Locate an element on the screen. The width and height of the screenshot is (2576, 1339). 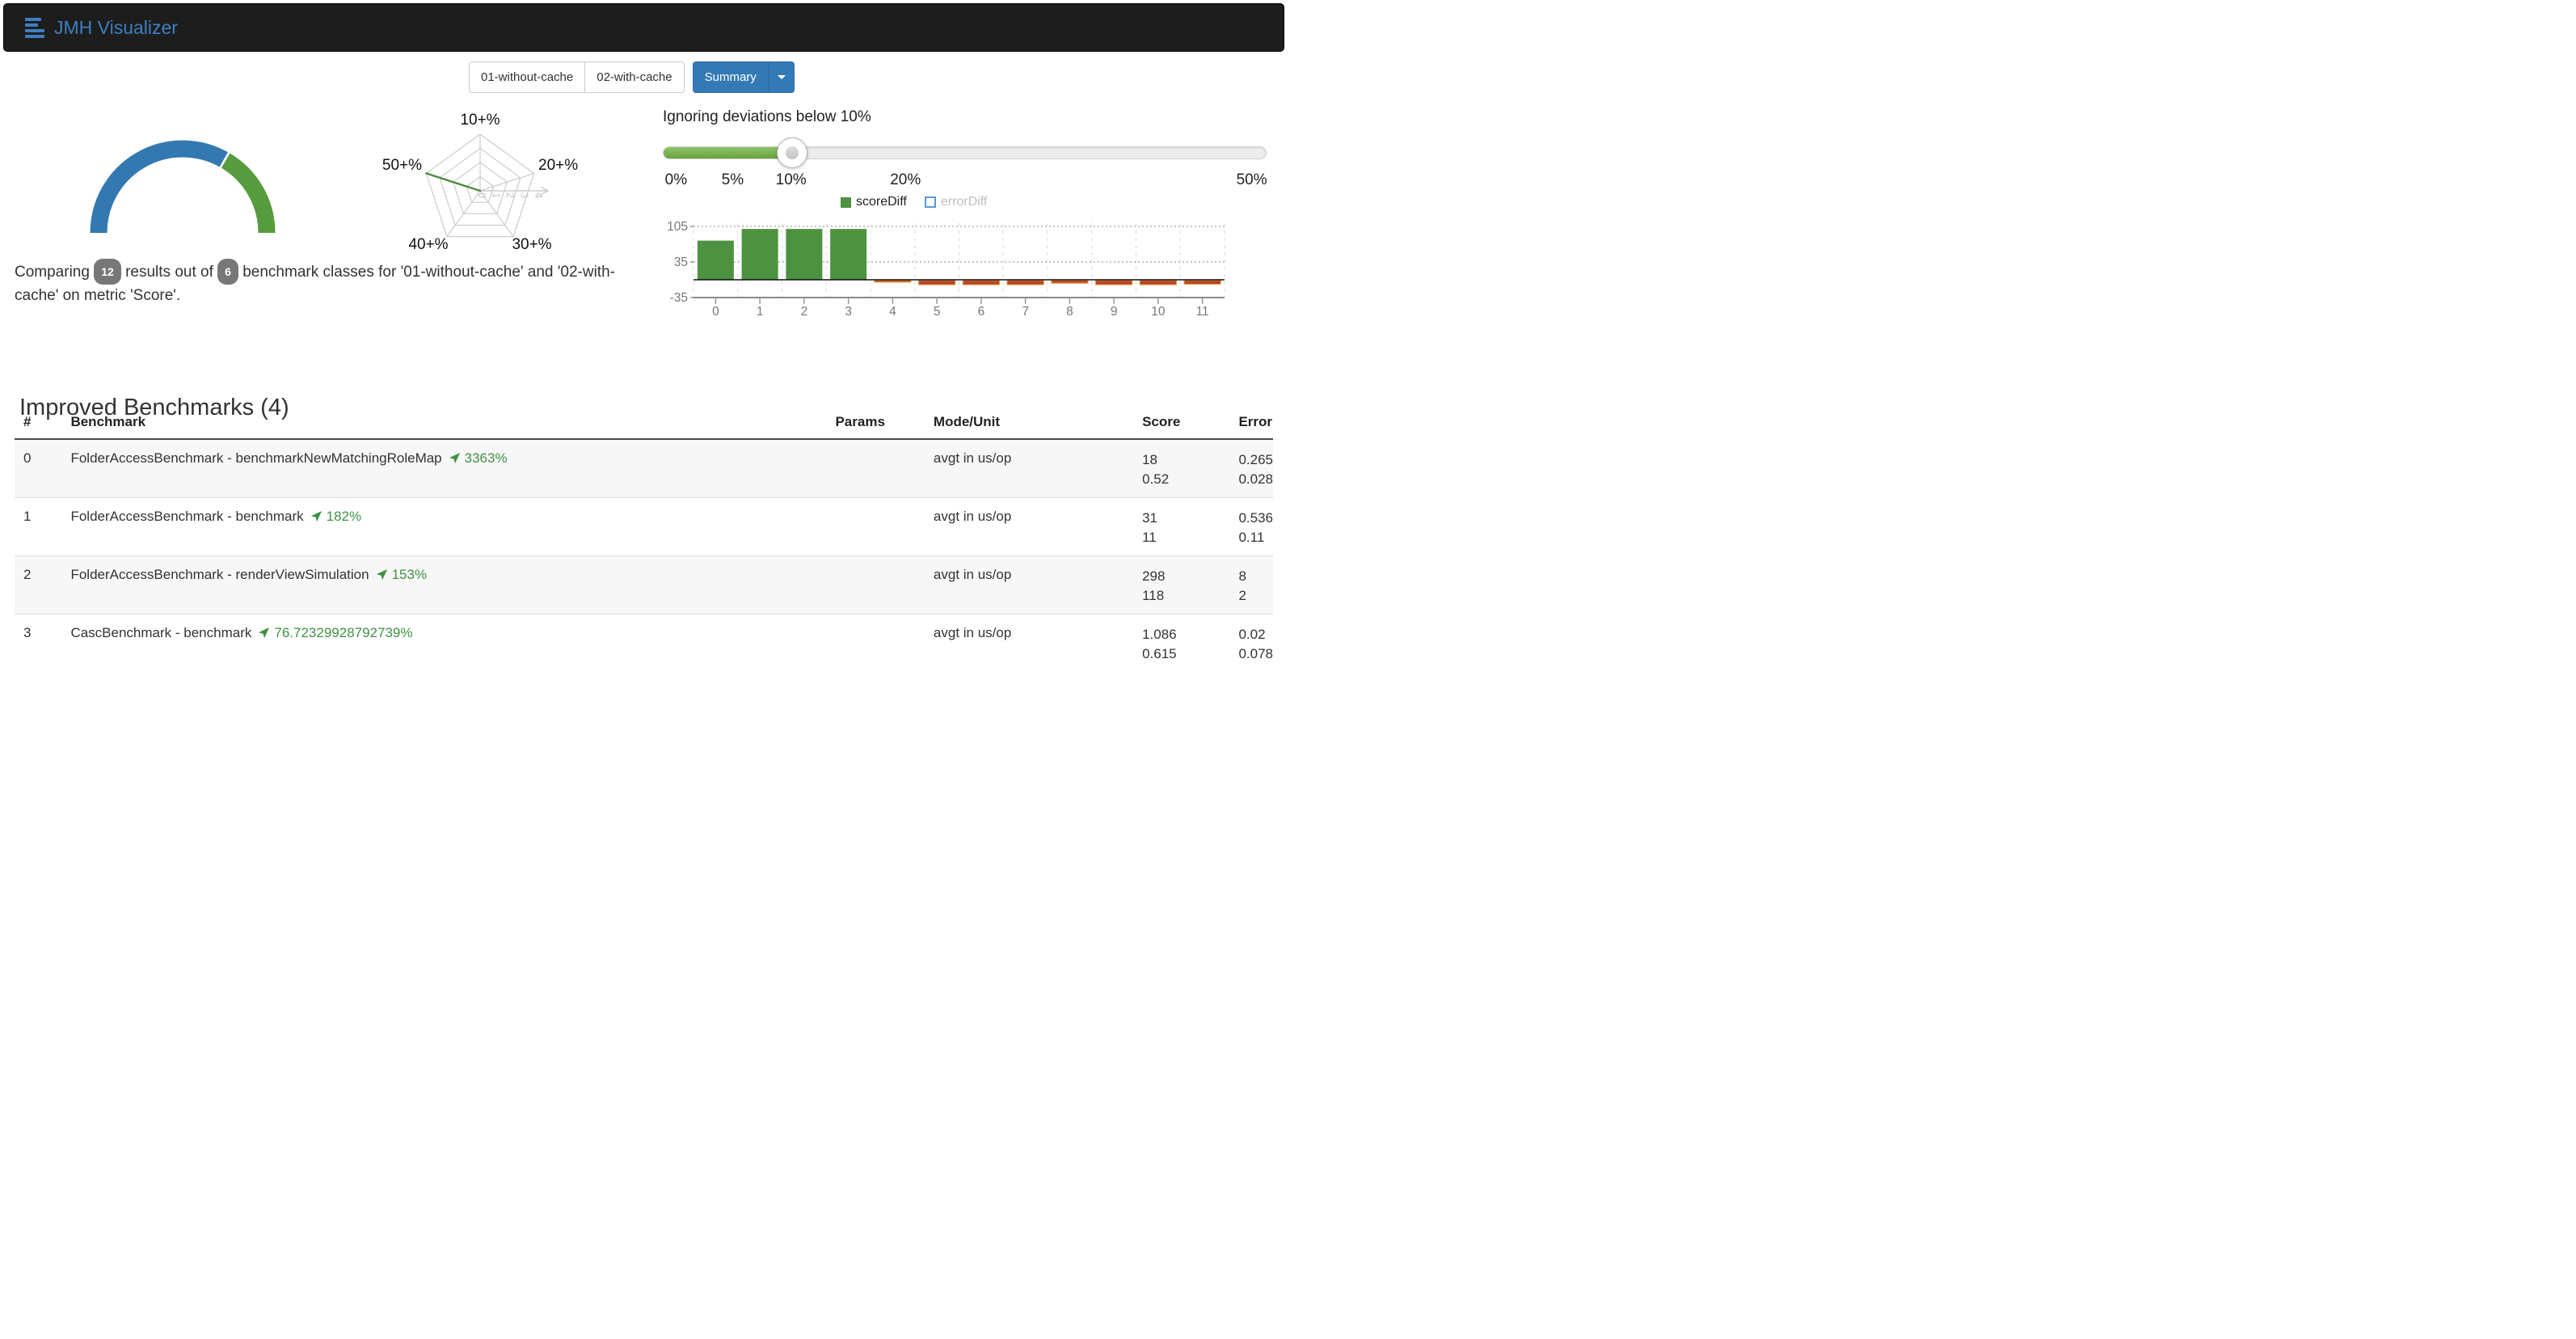
legend-item-scoreDiff: scoreDiff is located at coordinates (874, 202).